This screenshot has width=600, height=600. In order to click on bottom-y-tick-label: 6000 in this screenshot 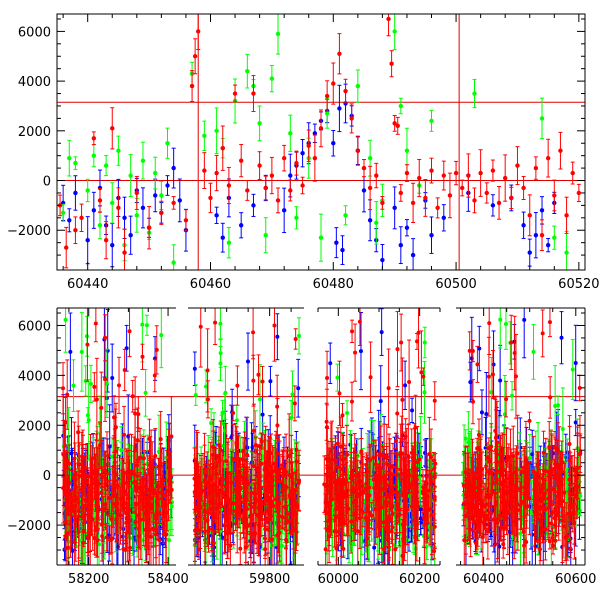, I will do `click(34, 326)`.